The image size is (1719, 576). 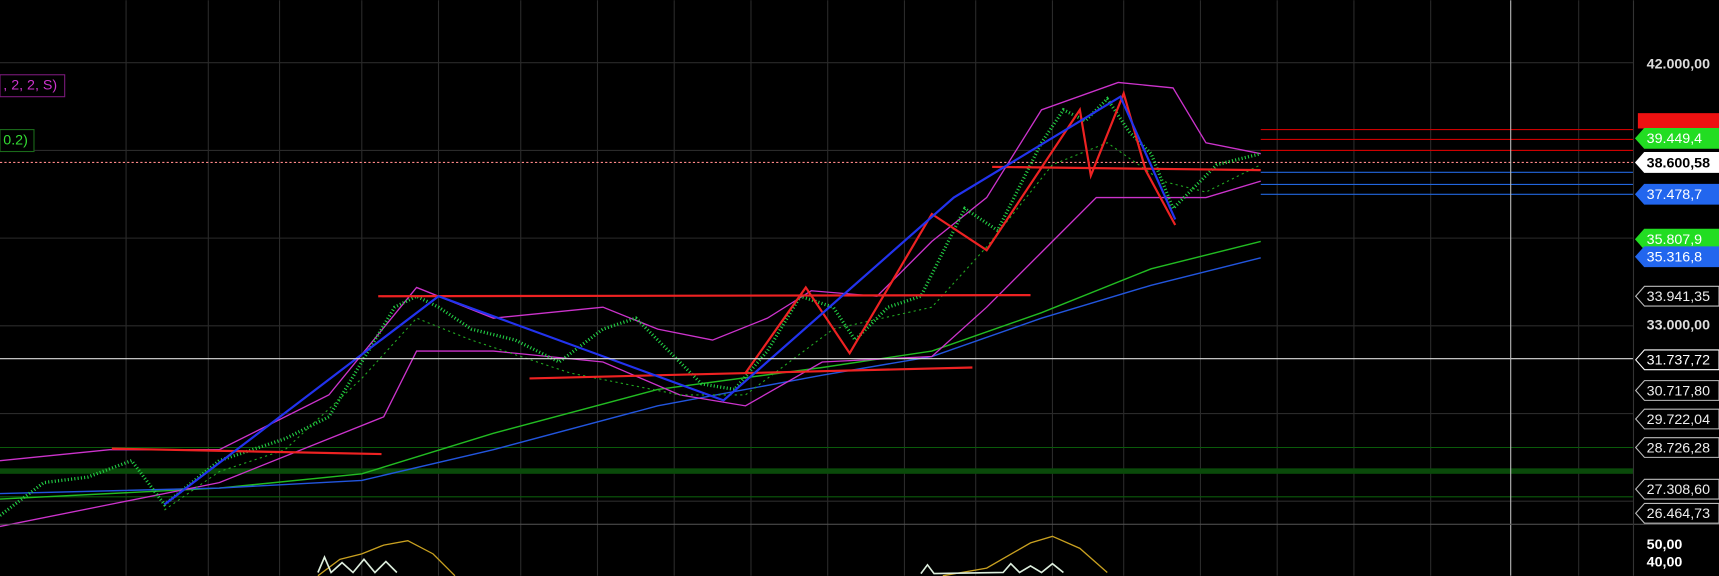 I want to click on price-label: 28.726,28, so click(x=1678, y=448).